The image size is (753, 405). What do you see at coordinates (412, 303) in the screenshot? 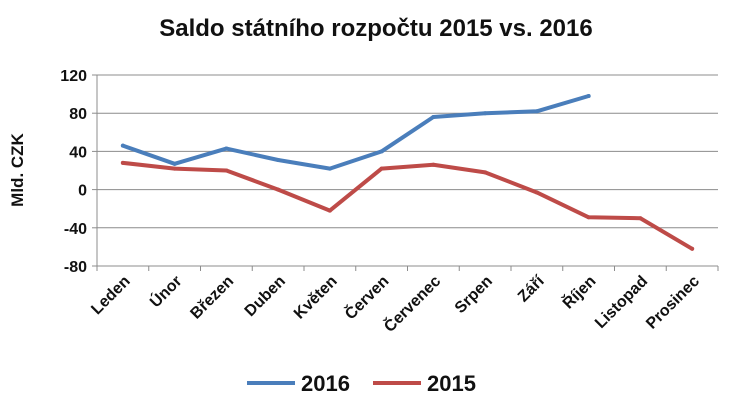
I see `x-tick-label: Červenec` at bounding box center [412, 303].